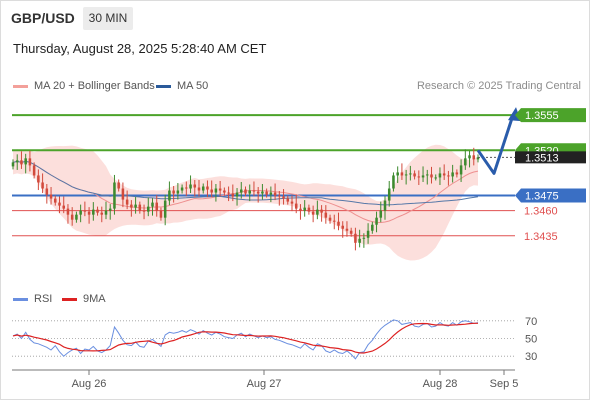 This screenshot has width=590, height=400. I want to click on level-tag-1.3475: 1.3475, so click(542, 197).